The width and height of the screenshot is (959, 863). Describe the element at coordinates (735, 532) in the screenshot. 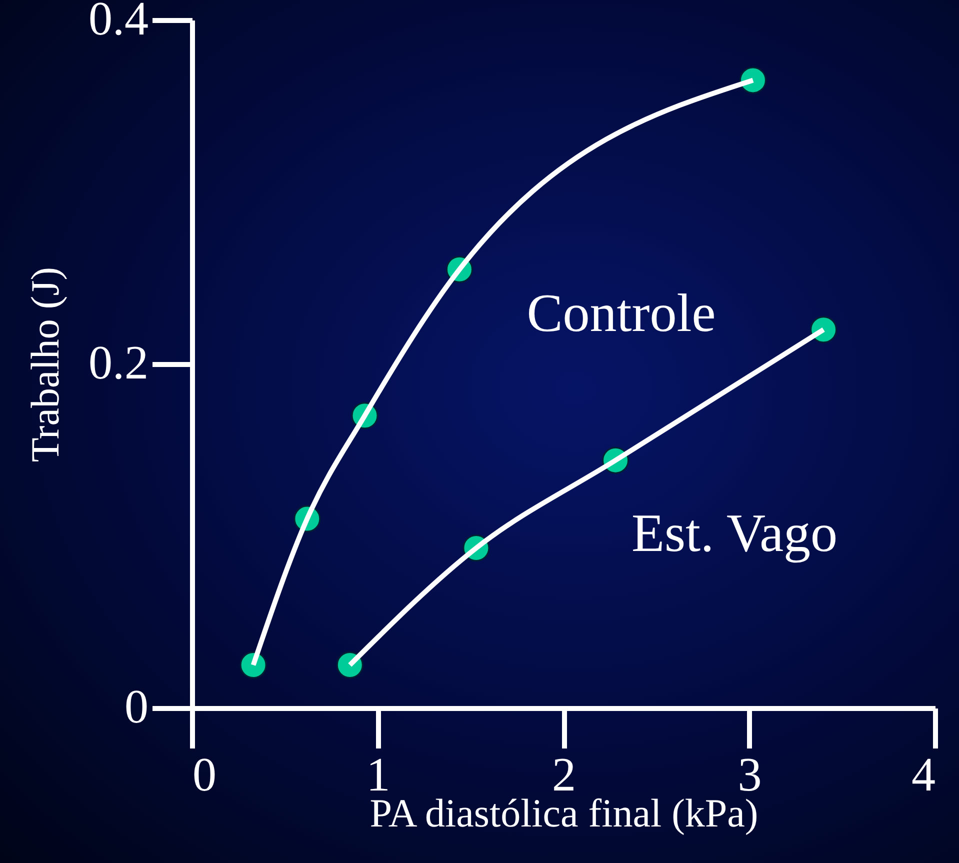

I see `series-label: Est. Vago` at that location.